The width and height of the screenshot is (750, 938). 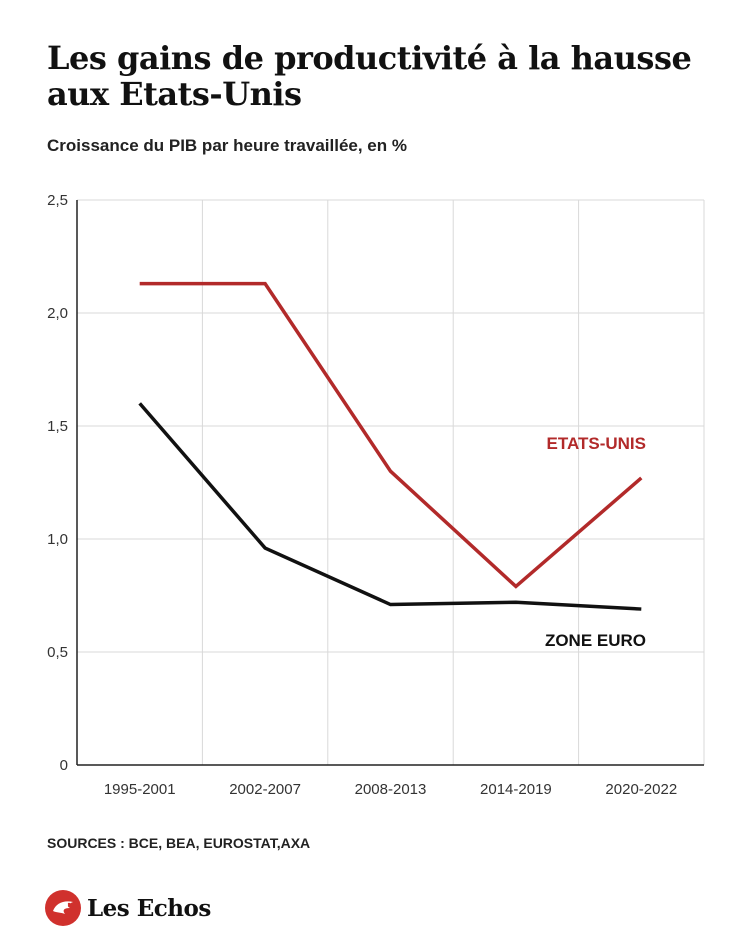 I want to click on y-tick-label: 0, so click(x=64, y=765).